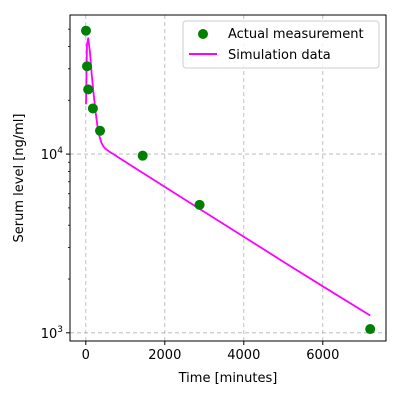 Image resolution: width=400 pixels, height=400 pixels. I want to click on legend-marker-actual-measurement, so click(203, 34).